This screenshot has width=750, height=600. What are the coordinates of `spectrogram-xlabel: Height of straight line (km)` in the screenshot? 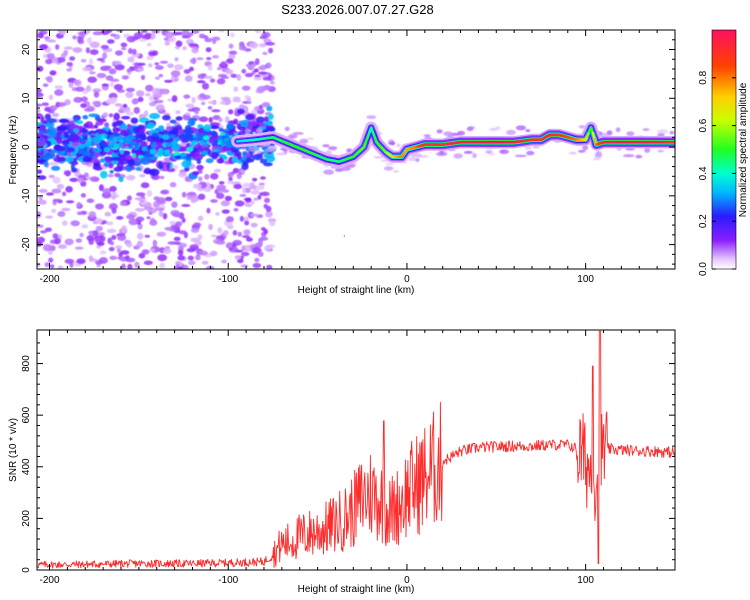 It's located at (356, 290).